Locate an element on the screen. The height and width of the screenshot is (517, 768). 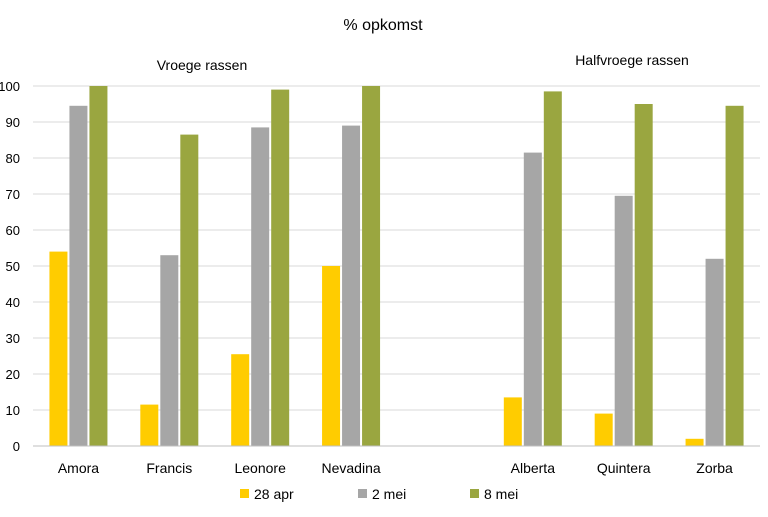
bar-alberta-8-mei is located at coordinates (552, 269).